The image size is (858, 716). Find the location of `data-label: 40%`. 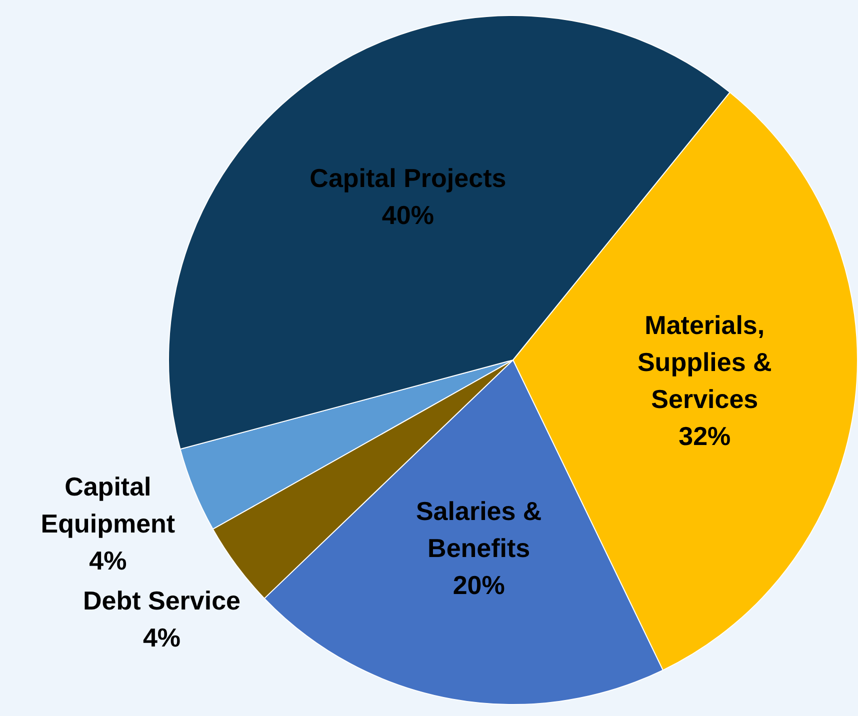

data-label: 40% is located at coordinates (408, 215).